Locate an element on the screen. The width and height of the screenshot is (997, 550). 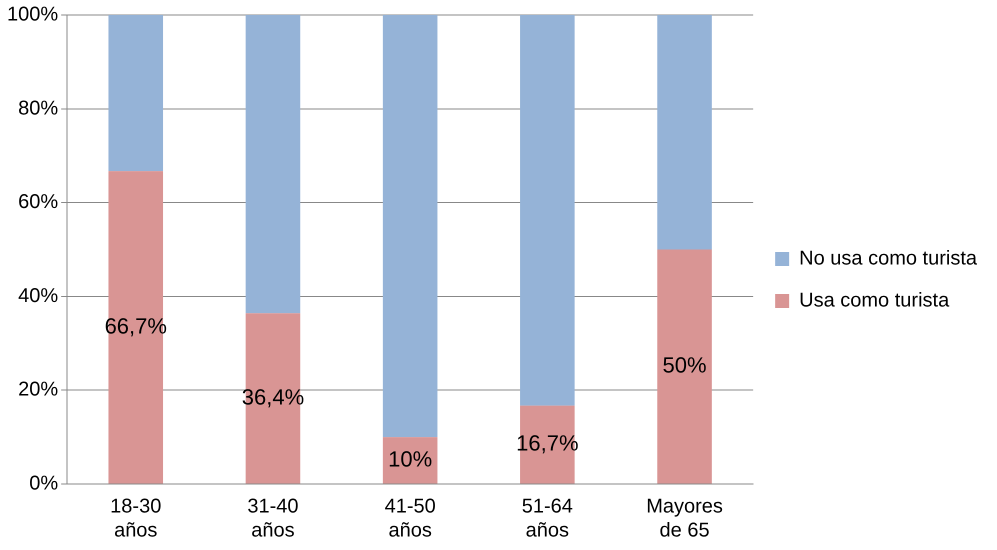
data-label: 36,4% is located at coordinates (273, 397).